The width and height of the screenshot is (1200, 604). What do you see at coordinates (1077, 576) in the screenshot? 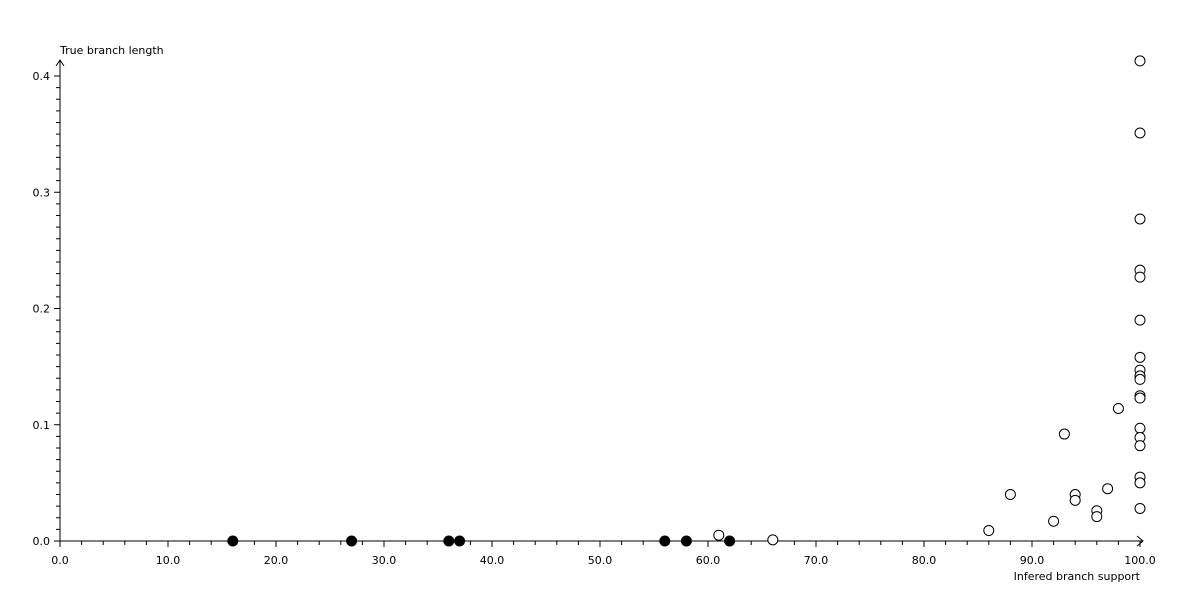
I see `x-axis-label: Infered branch support` at bounding box center [1077, 576].